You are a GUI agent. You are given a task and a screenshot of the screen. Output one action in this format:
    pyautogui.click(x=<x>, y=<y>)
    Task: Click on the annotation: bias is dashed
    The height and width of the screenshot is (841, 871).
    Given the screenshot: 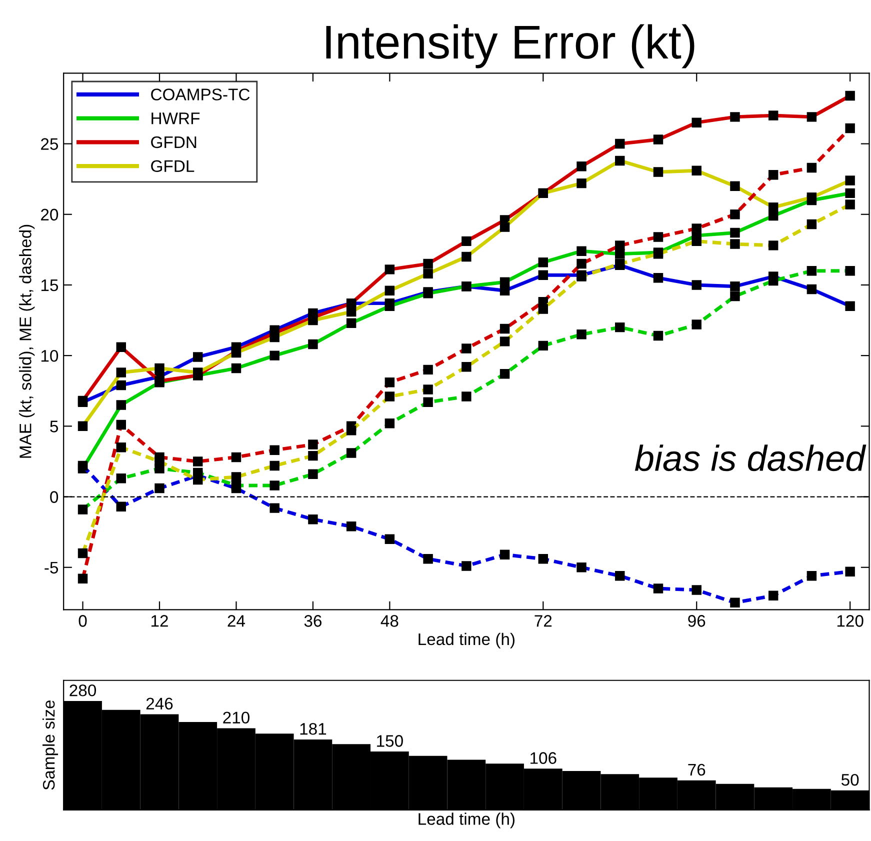 What is the action you would take?
    pyautogui.click(x=750, y=458)
    